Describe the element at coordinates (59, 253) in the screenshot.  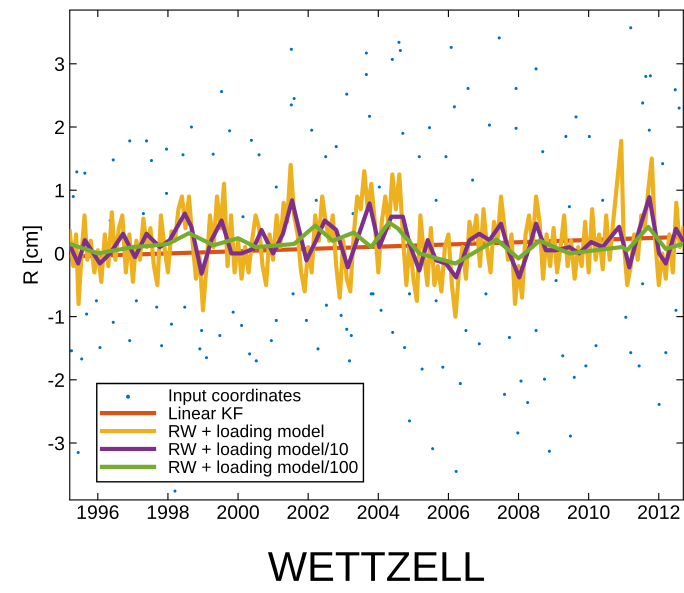
I see `y-tick-label: 0` at that location.